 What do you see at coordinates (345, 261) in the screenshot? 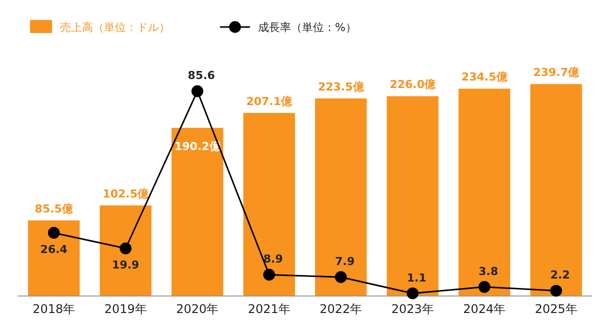
I see `data-label: 7.9` at bounding box center [345, 261].